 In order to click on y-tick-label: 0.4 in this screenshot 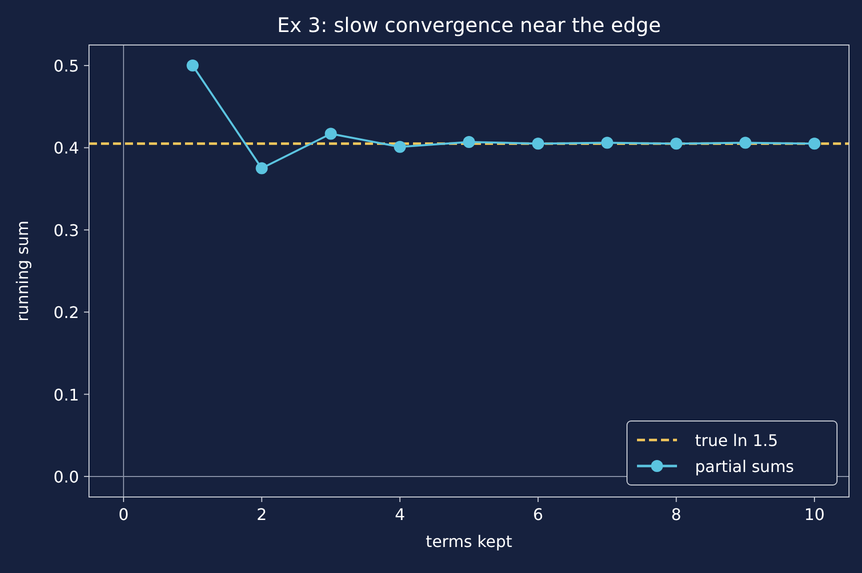, I will do `click(66, 148)`.